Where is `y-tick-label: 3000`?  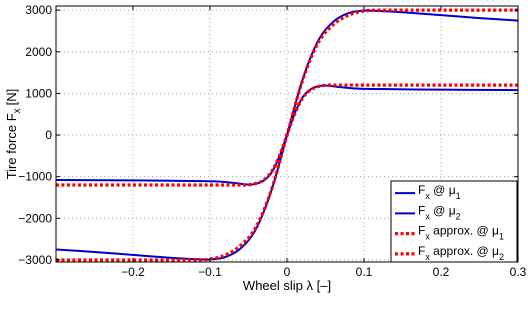
y-tick-label: 3000 is located at coordinates (38, 10).